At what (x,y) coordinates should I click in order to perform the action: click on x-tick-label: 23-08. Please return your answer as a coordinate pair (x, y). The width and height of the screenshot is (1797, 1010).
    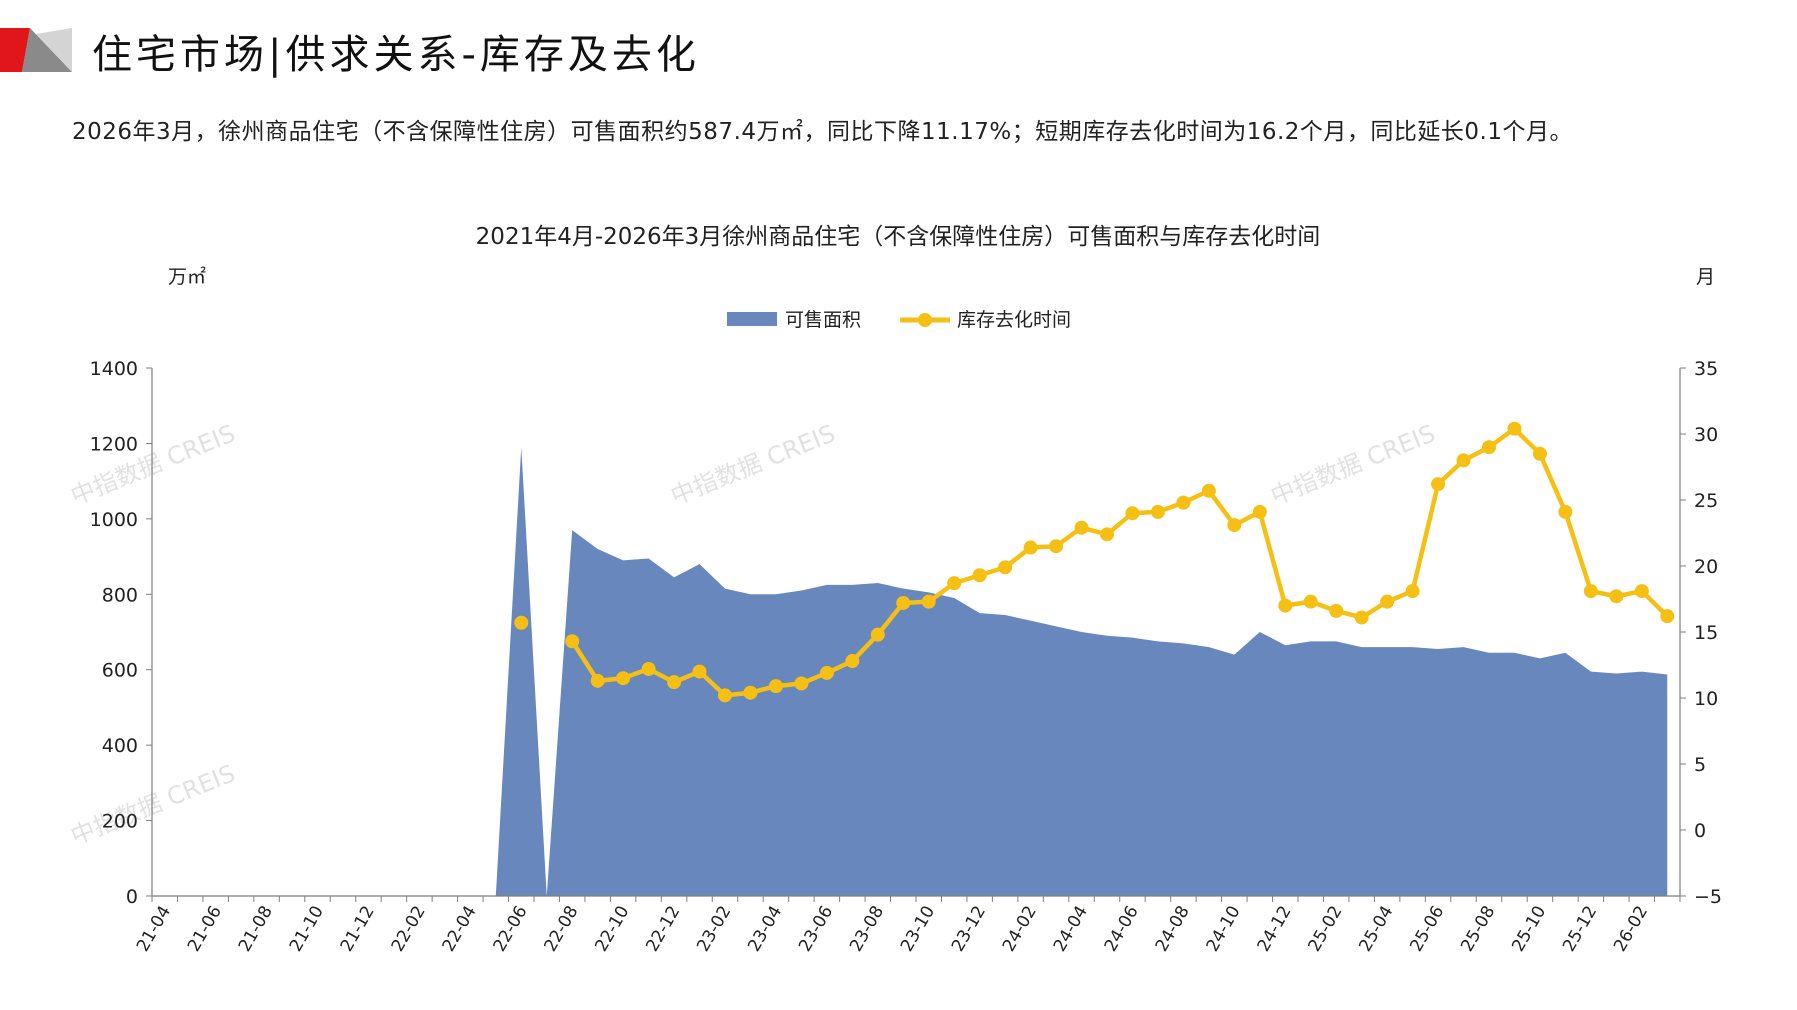
    Looking at the image, I should click on (867, 929).